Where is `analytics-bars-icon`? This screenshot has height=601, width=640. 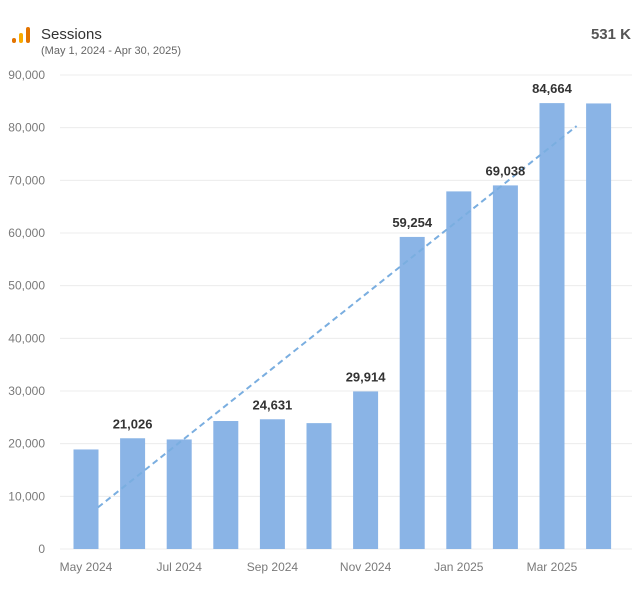 analytics-bars-icon is located at coordinates (21, 35).